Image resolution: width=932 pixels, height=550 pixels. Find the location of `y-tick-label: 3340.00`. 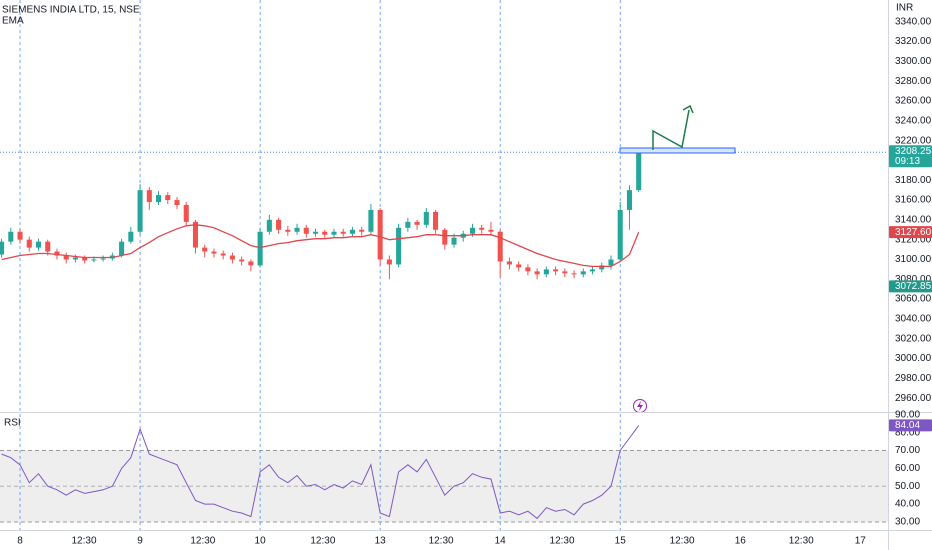

y-tick-label: 3340.00 is located at coordinates (913, 21).